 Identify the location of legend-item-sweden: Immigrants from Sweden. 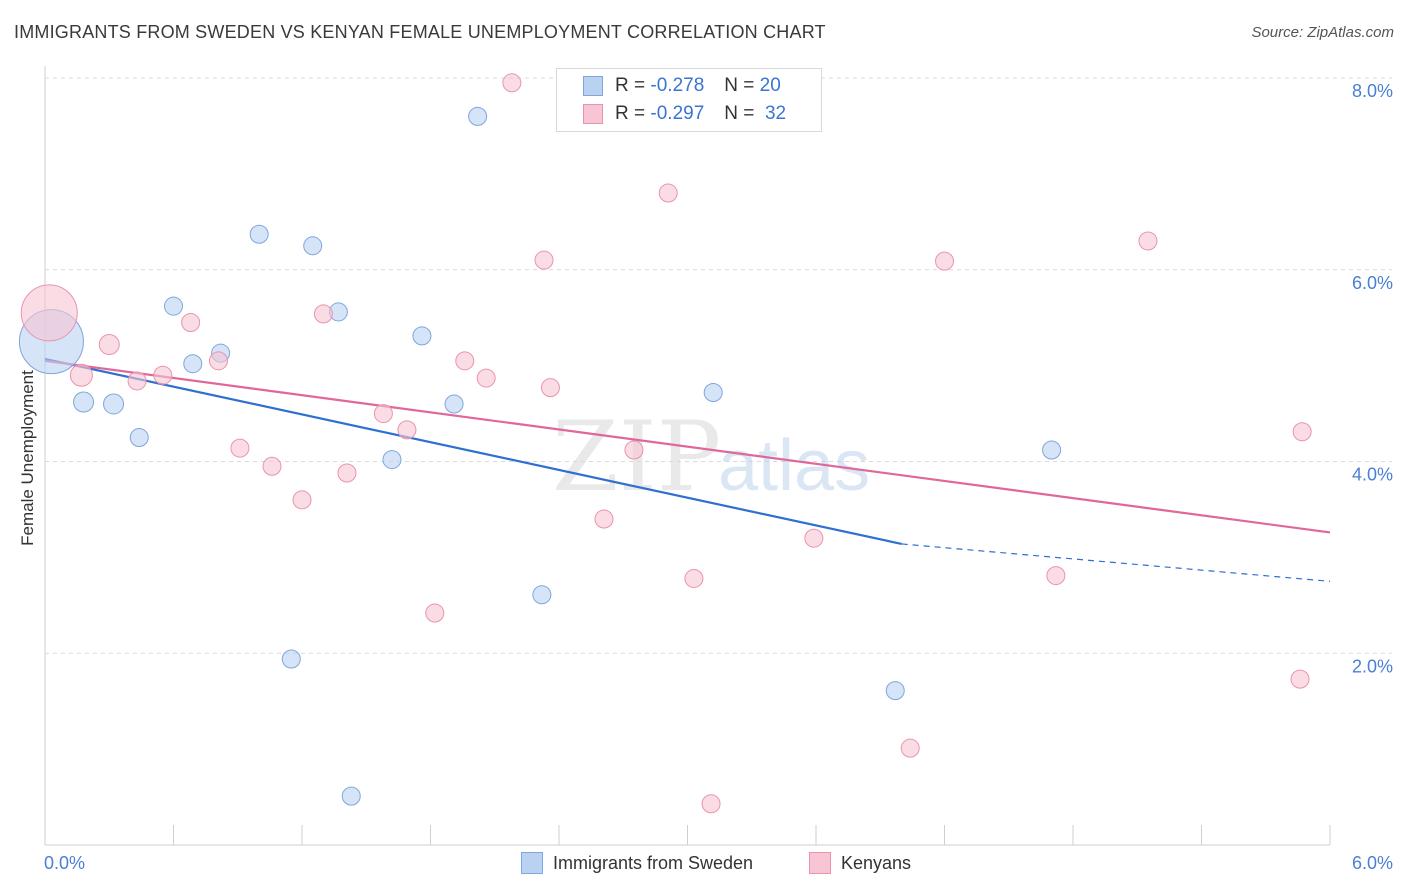
(637, 863).